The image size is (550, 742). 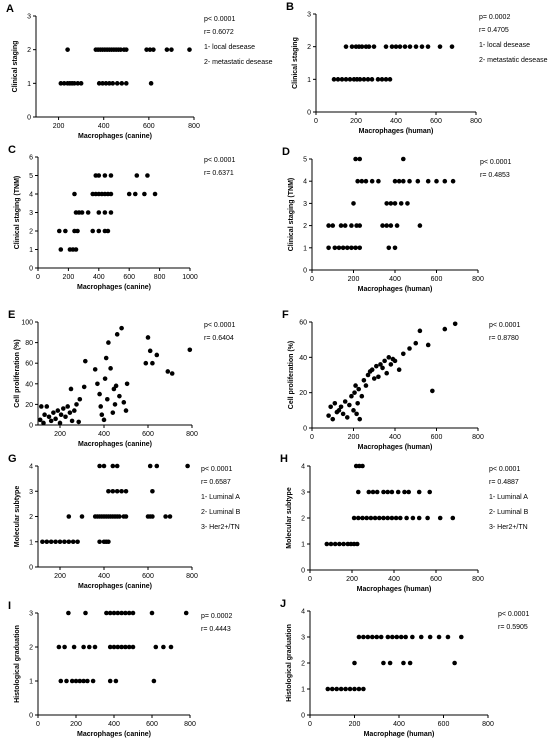 What do you see at coordinates (114, 734) in the screenshot?
I see `x-axis-label: Macrophages (canine)` at bounding box center [114, 734].